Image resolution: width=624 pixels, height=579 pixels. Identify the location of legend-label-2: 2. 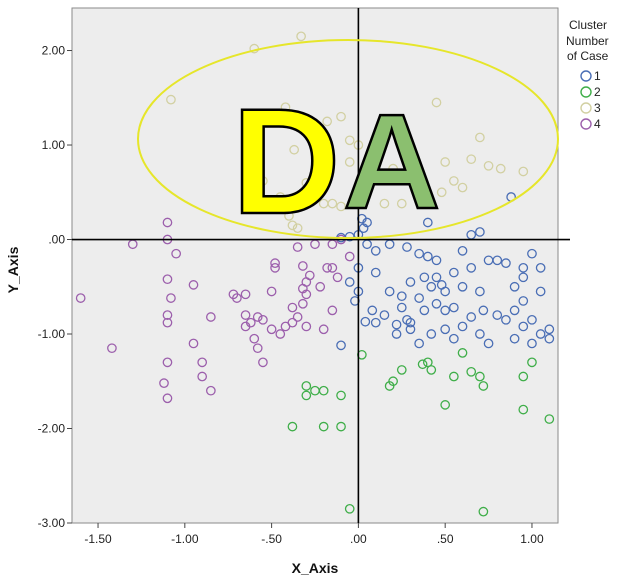
(597, 92).